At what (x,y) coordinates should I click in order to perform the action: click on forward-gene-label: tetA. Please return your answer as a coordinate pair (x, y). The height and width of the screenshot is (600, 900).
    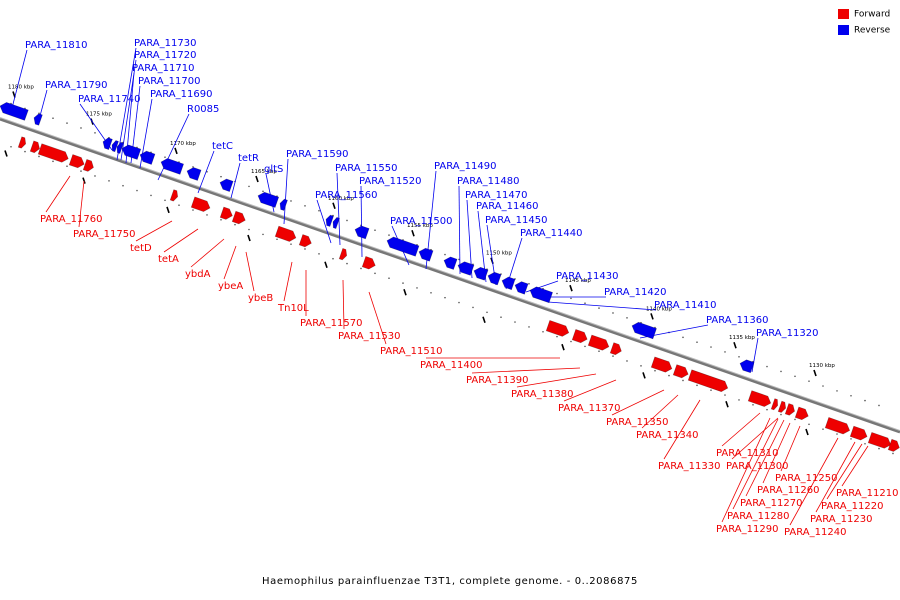
    Looking at the image, I should click on (168, 259).